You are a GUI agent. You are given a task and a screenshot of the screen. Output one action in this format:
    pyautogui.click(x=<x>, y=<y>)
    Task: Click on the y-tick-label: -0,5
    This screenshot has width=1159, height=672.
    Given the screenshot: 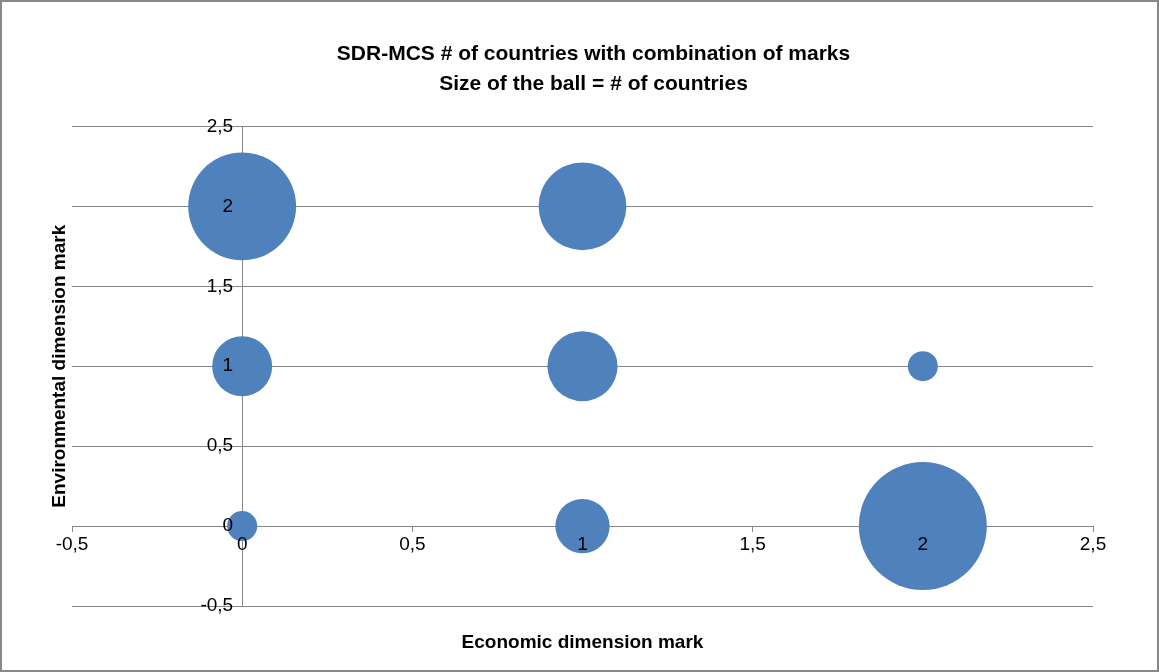 What is the action you would take?
    pyautogui.click(x=217, y=605)
    